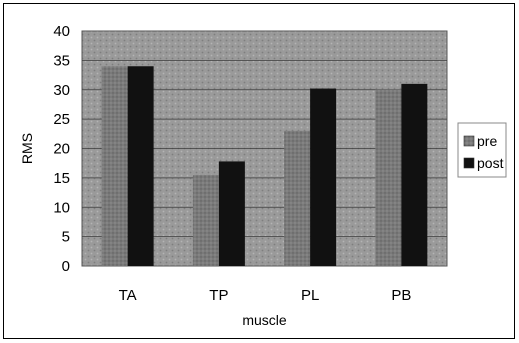  What do you see at coordinates (414, 174) in the screenshot?
I see `bar-post-pb` at bounding box center [414, 174].